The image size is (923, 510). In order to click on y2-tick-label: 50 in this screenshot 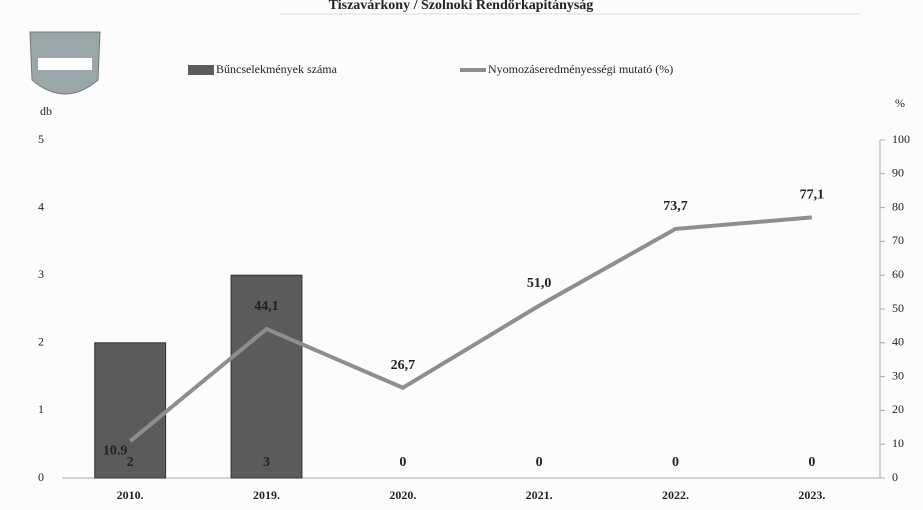, I will do `click(898, 308)`.